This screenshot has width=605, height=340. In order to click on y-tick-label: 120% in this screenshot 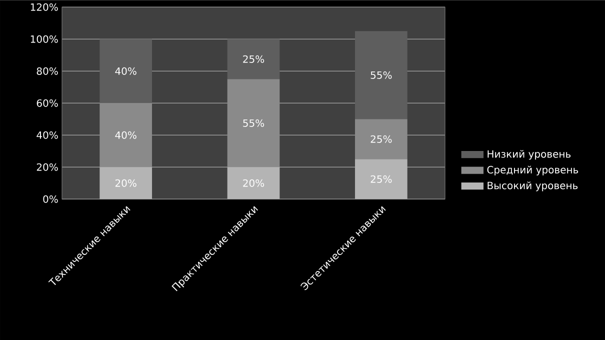, I will do `click(44, 7)`.